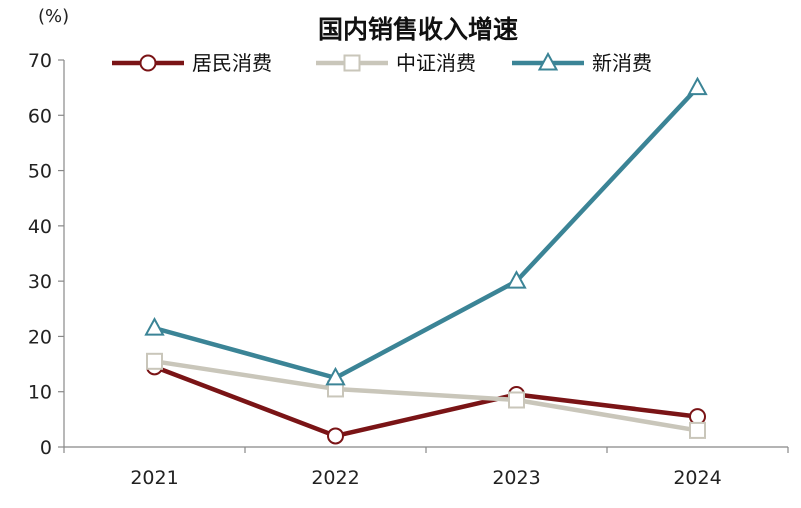 This screenshot has height=508, width=801. I want to click on x-tick-label: 2024, so click(697, 478).